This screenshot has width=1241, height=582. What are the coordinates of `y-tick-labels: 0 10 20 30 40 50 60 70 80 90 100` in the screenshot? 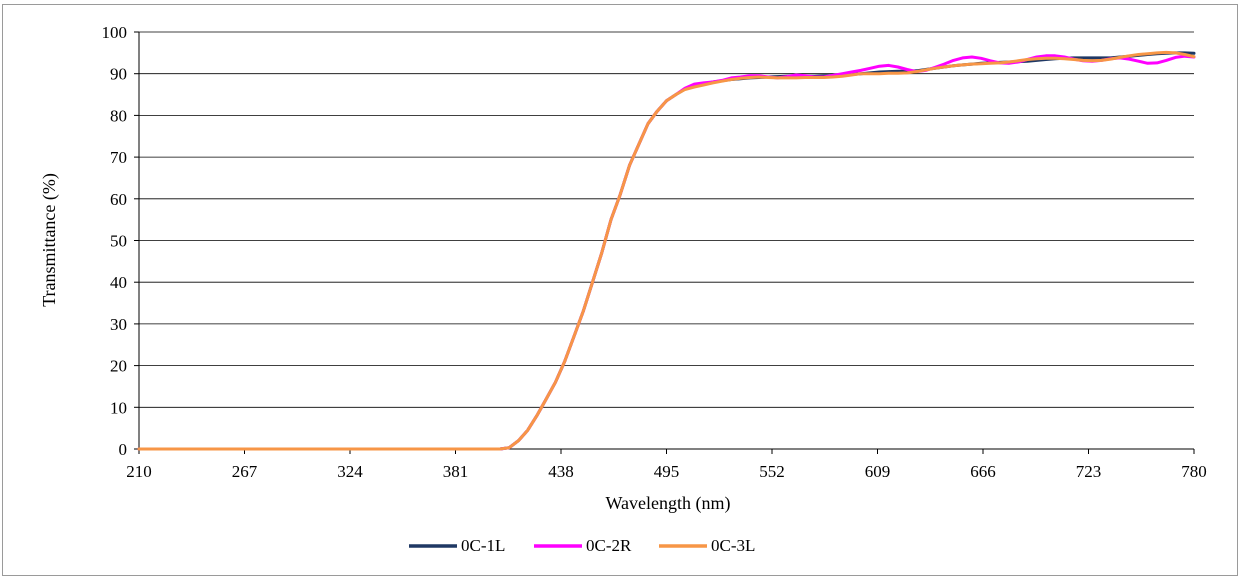 It's located at (115, 241).